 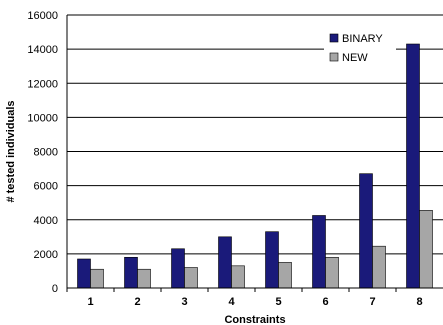 I want to click on x-tick-label: 2, so click(x=137, y=302).